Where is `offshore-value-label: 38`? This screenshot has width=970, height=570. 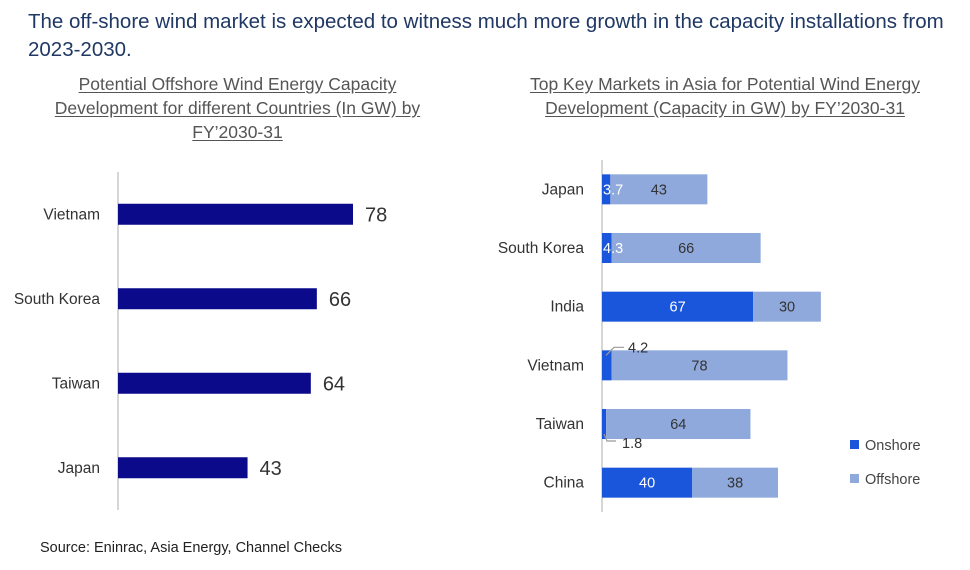
offshore-value-label: 38 is located at coordinates (735, 484).